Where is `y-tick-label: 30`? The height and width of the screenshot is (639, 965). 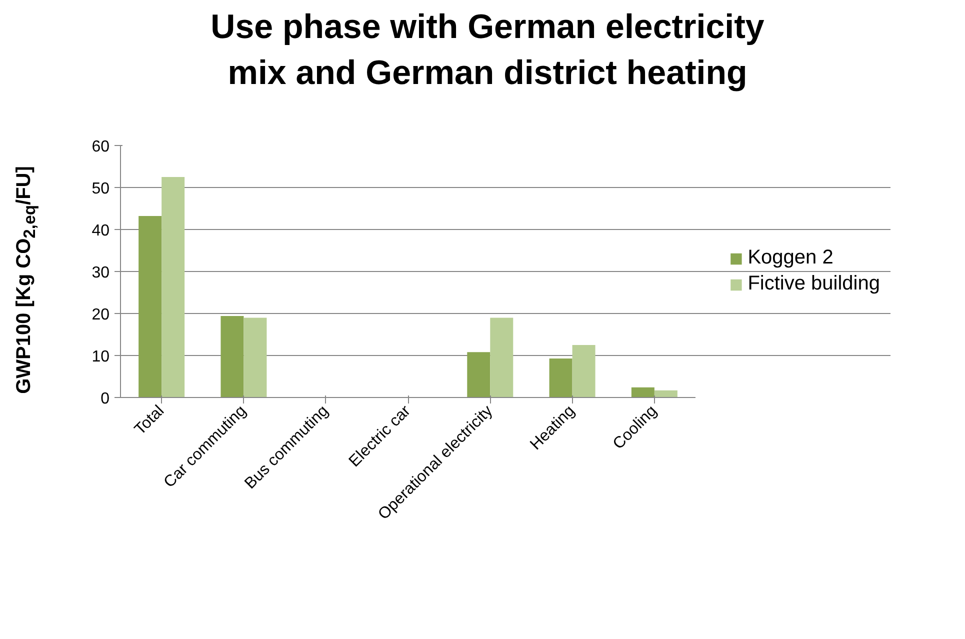
y-tick-label: 30 is located at coordinates (101, 273).